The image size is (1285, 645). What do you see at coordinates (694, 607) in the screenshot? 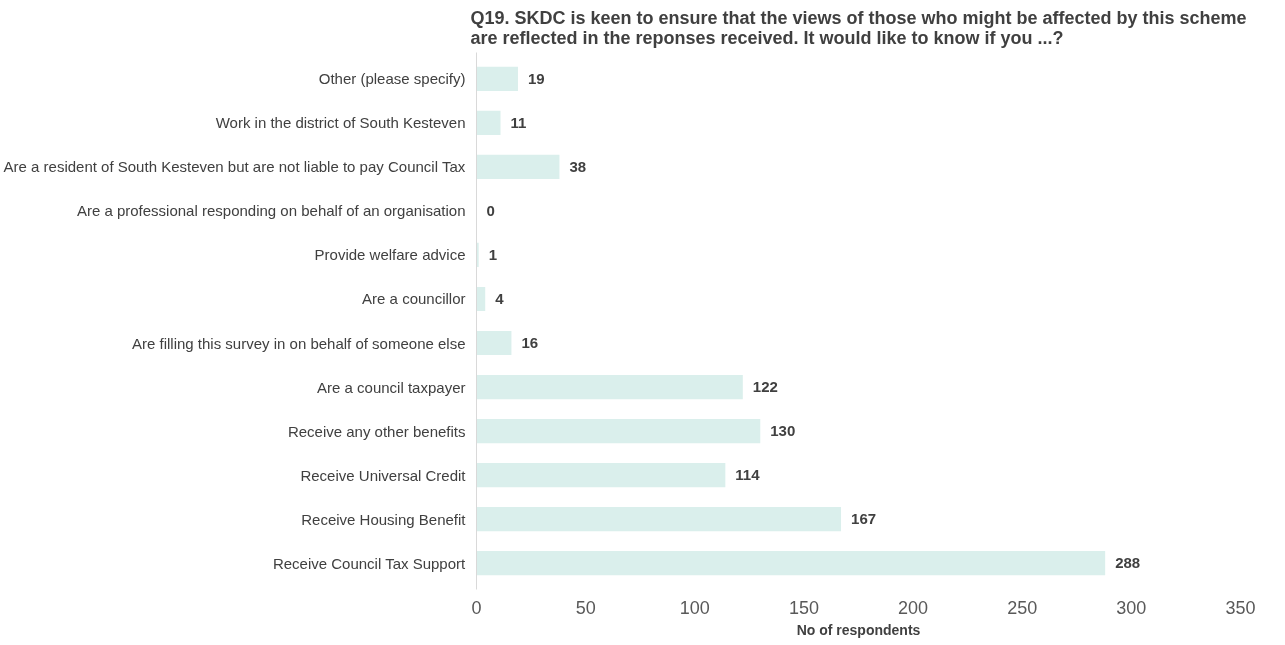
I see `x-tick-label: 100` at bounding box center [694, 607].